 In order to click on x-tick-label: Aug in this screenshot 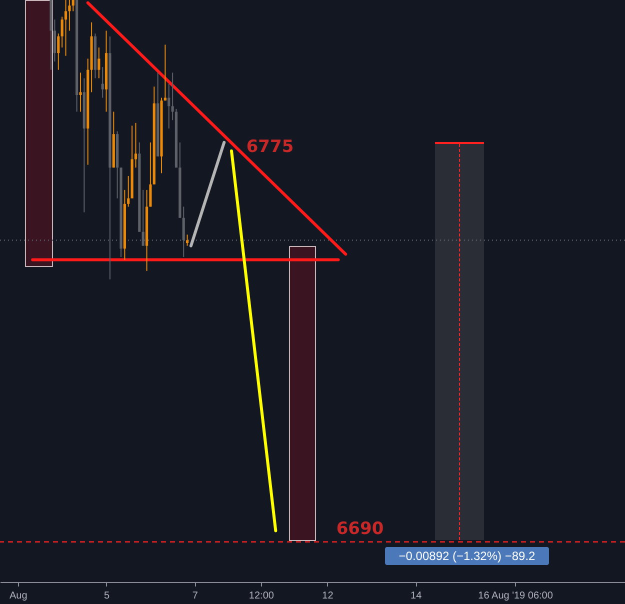, I will do `click(18, 596)`.